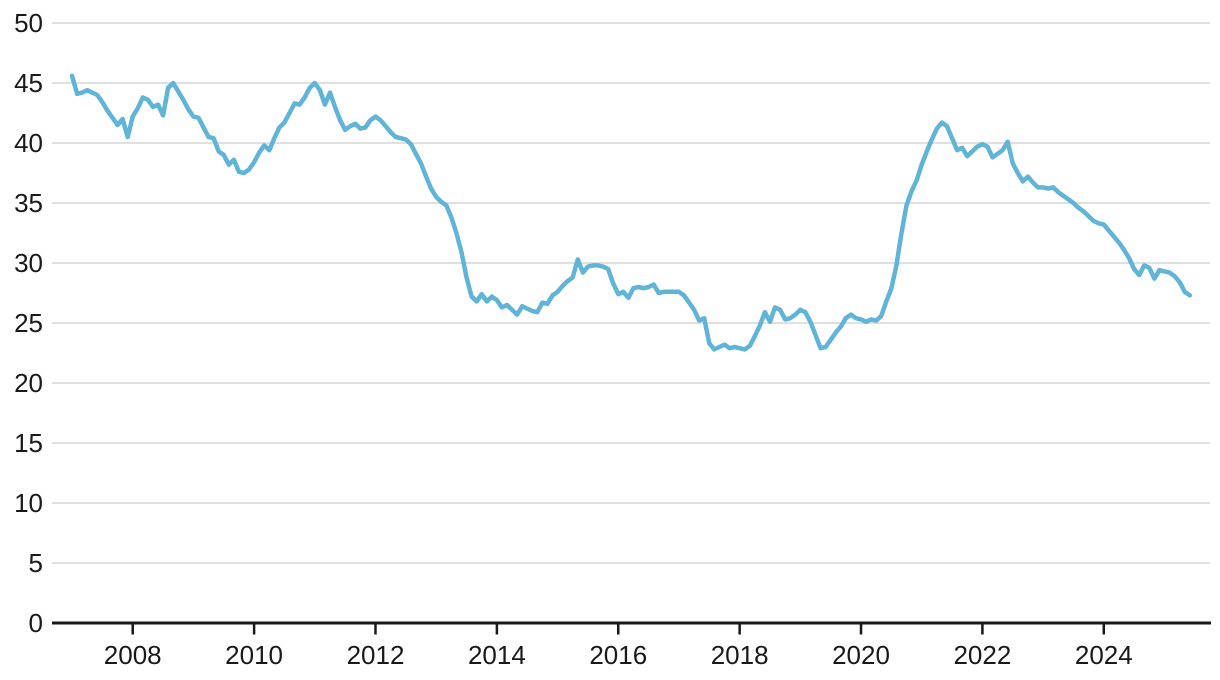  I want to click on x-tick-label: 2022, so click(982, 655).